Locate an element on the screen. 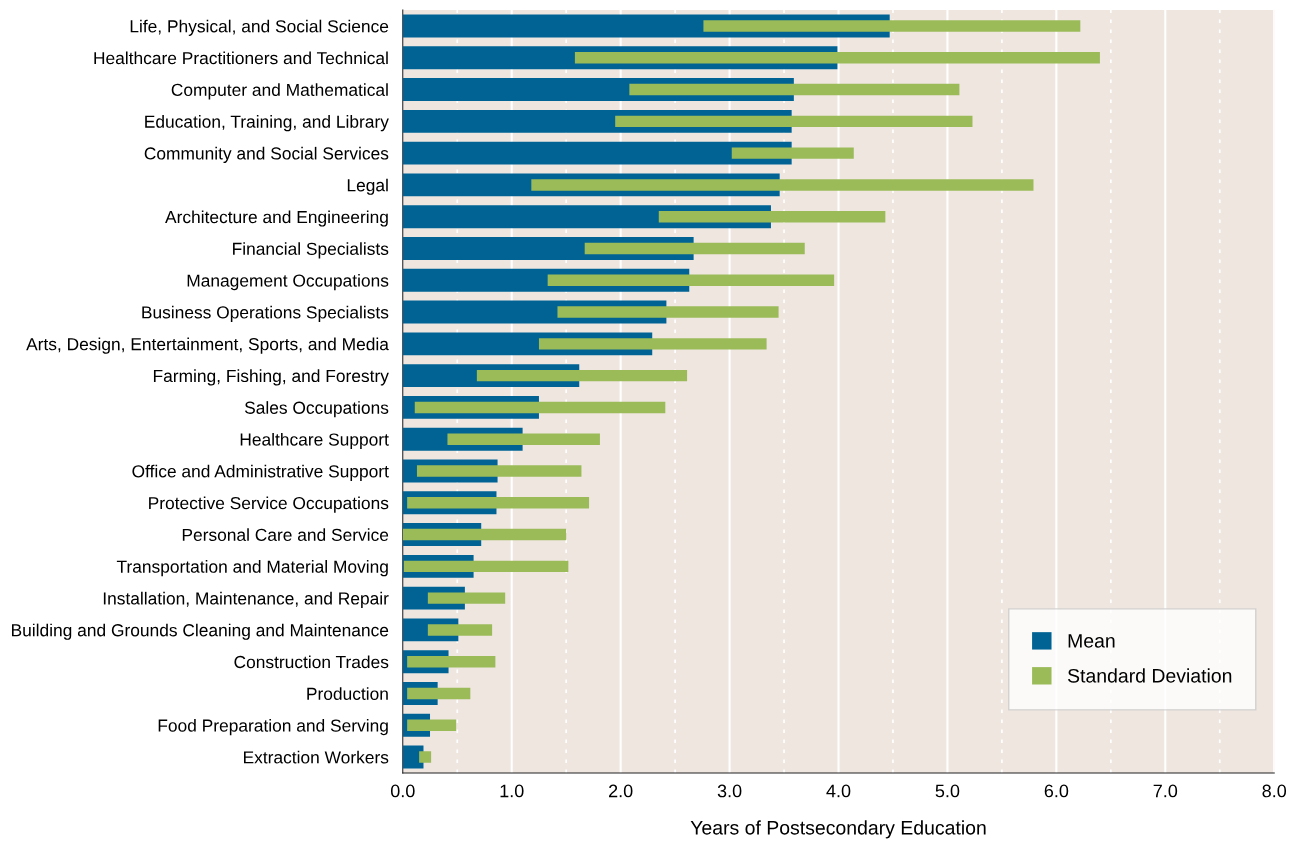  y-tick-label: Transportation and Material Moving is located at coordinates (252, 568).